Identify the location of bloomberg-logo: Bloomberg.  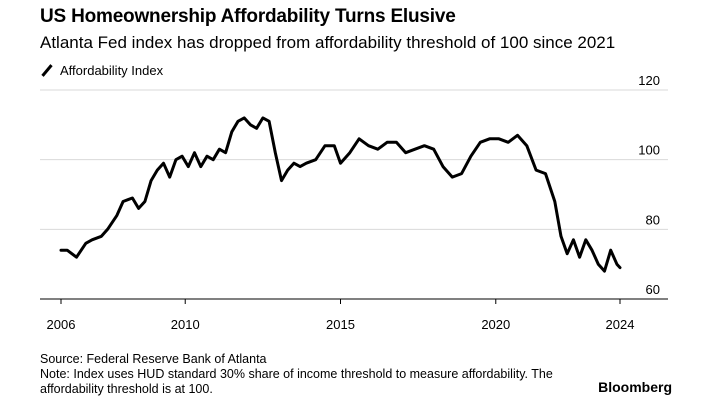
(635, 387).